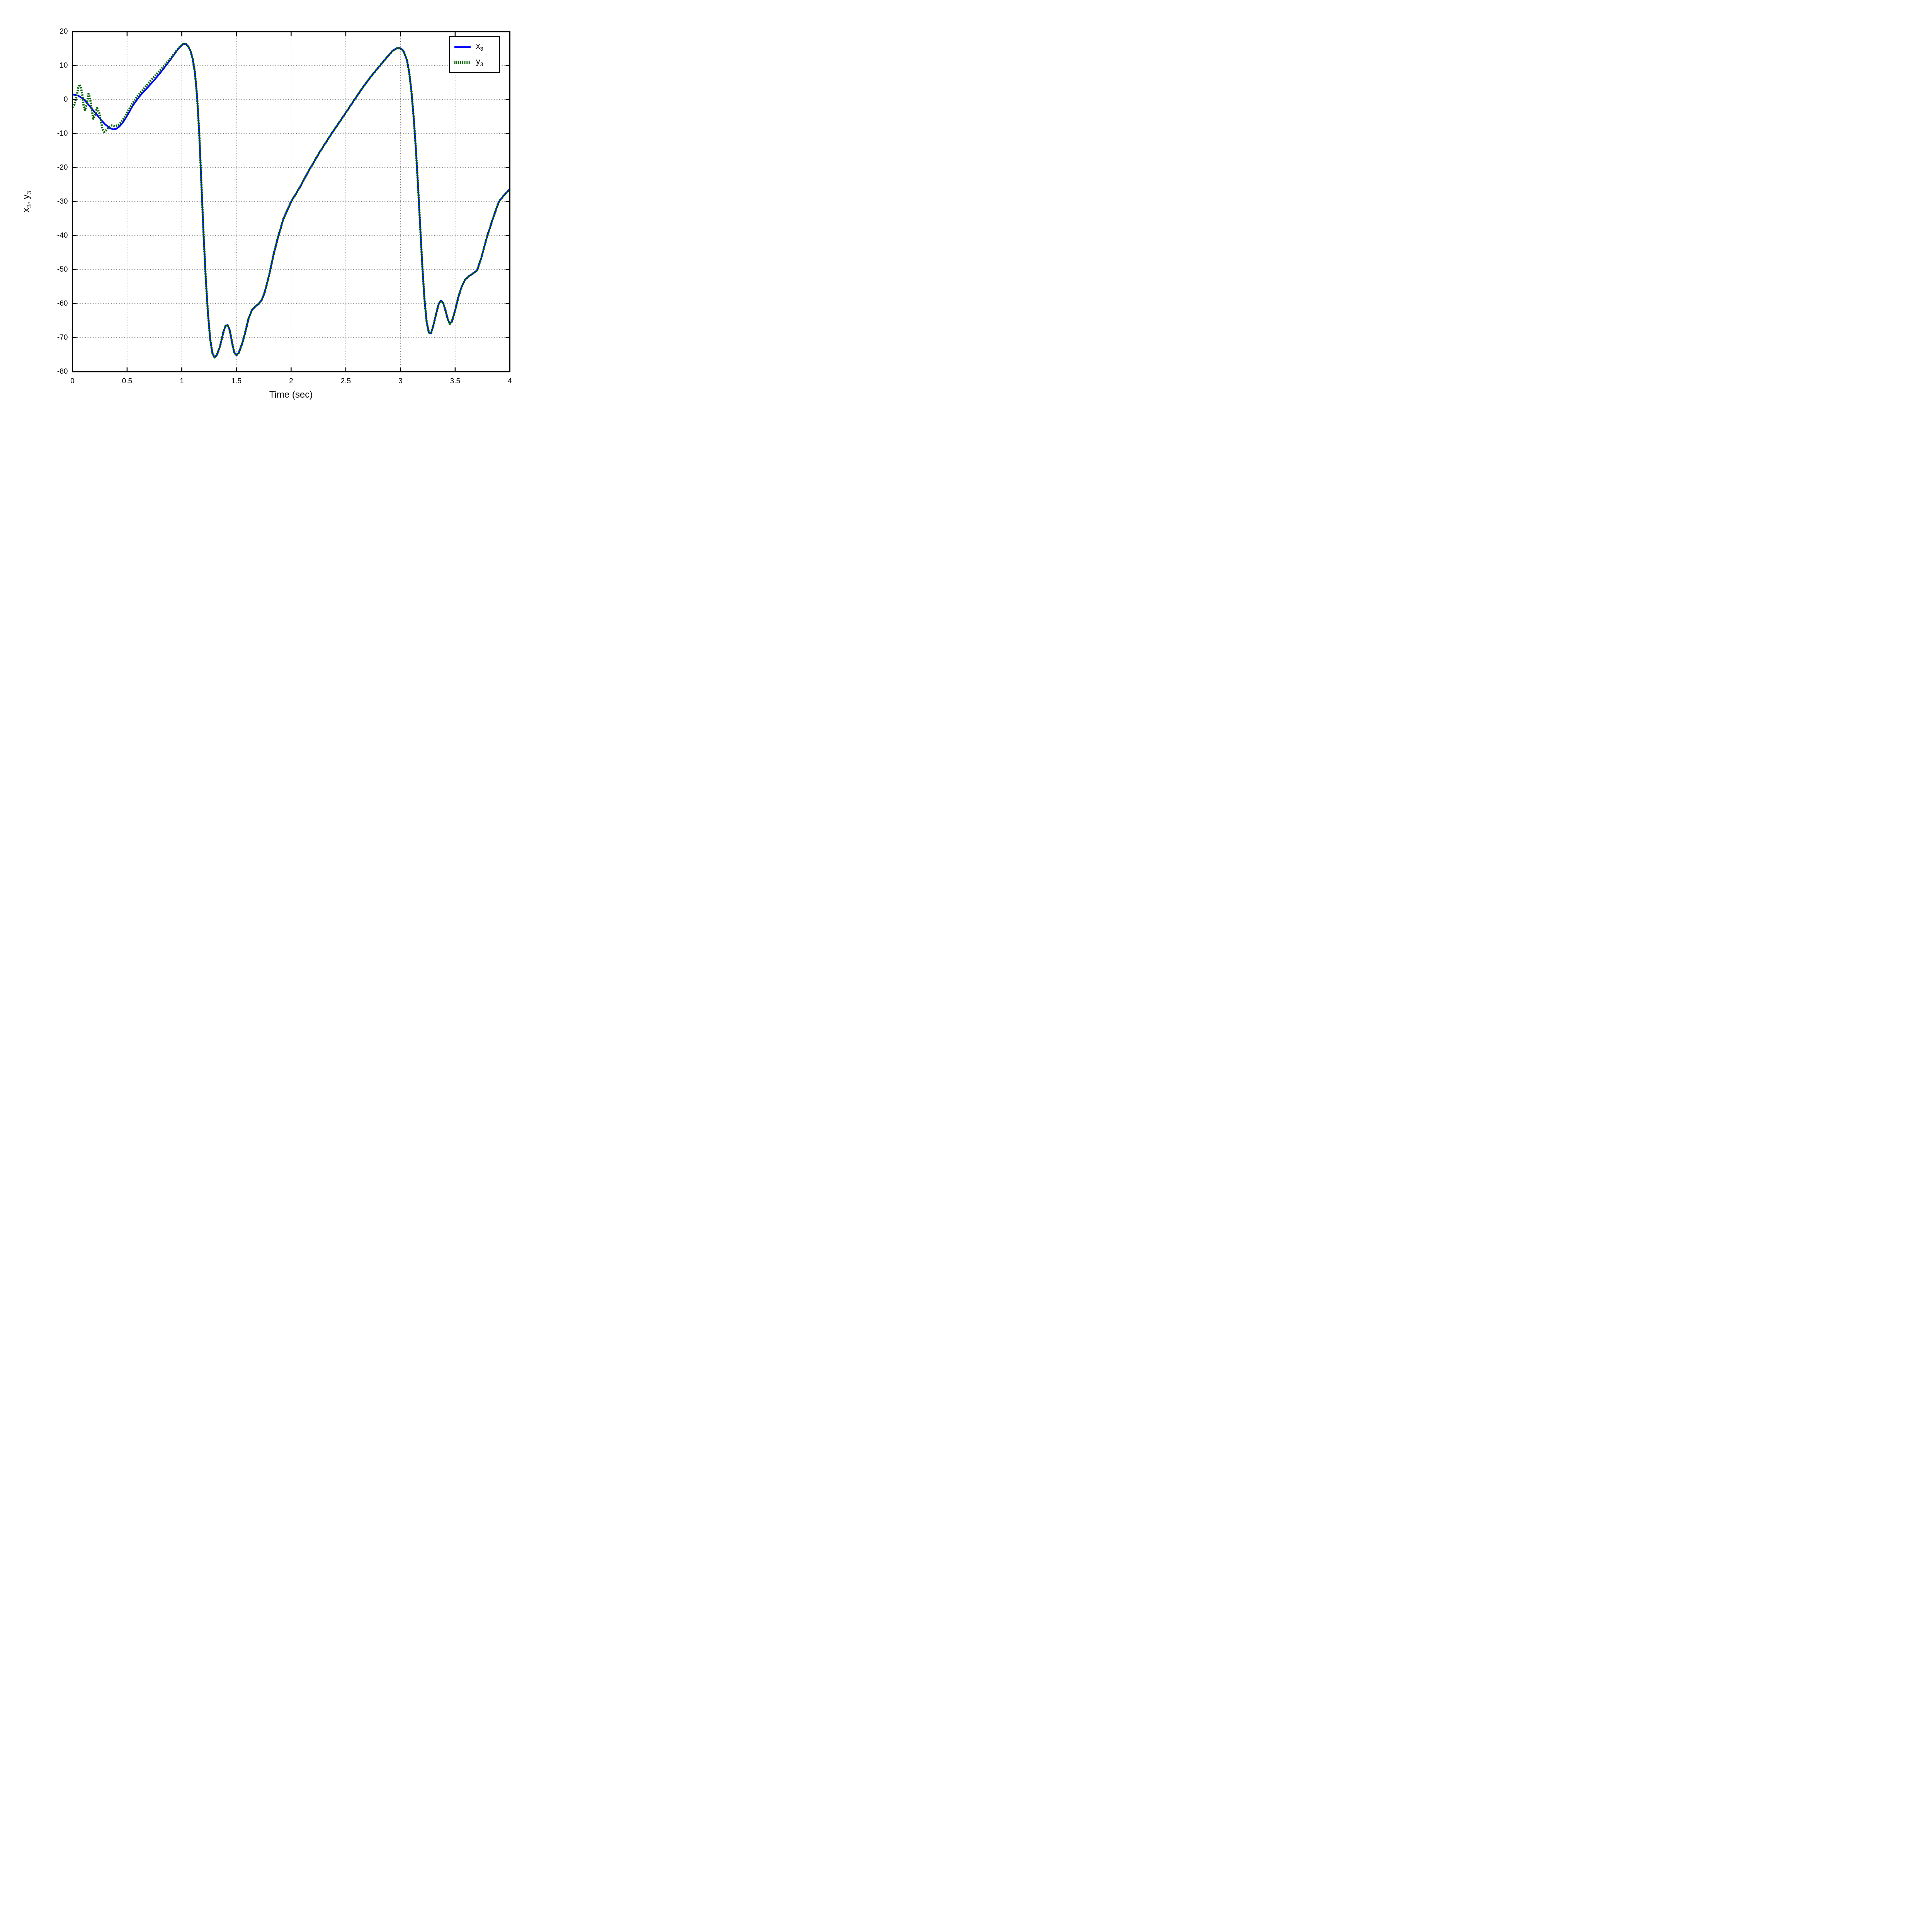  What do you see at coordinates (237, 381) in the screenshot?
I see `x-tick-label: 1.5` at bounding box center [237, 381].